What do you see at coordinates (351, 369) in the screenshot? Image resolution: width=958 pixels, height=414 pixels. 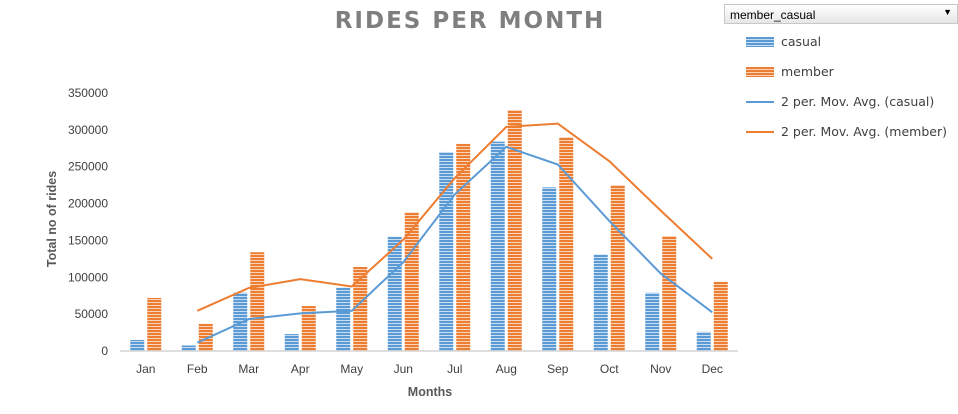 I see `x-tick-label: May` at bounding box center [351, 369].